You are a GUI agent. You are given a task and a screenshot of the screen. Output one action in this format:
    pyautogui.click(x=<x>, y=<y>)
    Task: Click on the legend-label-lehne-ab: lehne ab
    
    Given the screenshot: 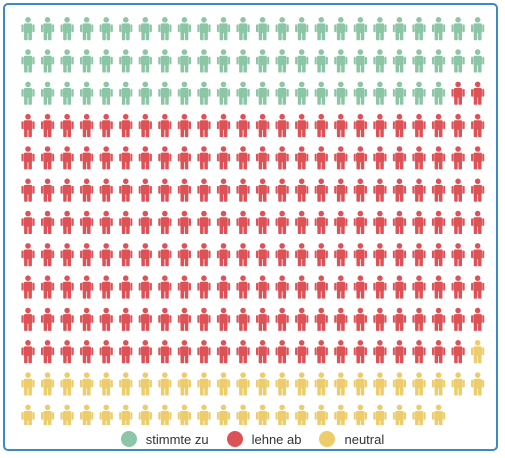 What is the action you would take?
    pyautogui.click(x=276, y=439)
    